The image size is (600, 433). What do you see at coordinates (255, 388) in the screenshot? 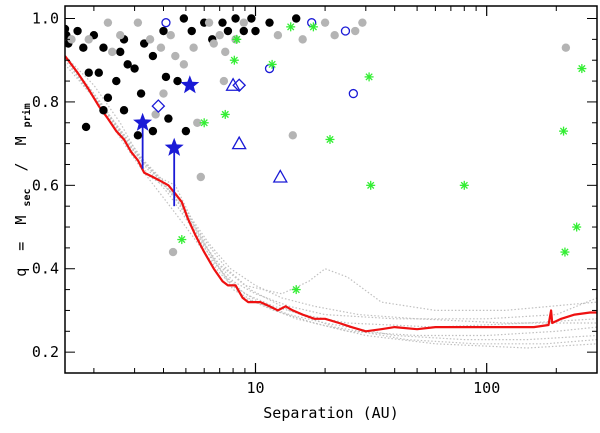
I see `x-tick-label-0: 10` at bounding box center [255, 388].